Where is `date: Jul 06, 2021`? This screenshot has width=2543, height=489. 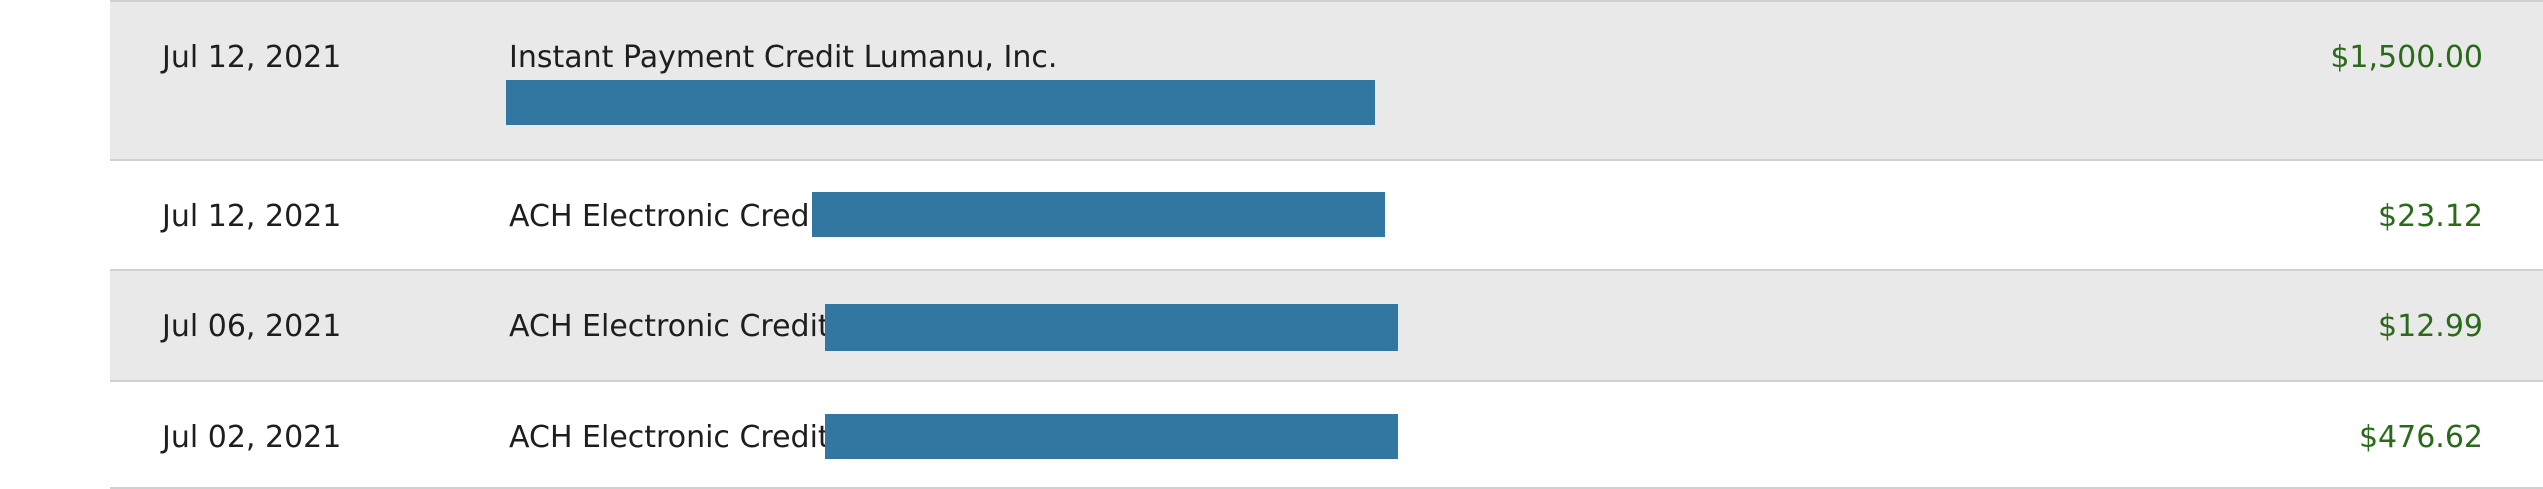 date: Jul 06, 2021 is located at coordinates (252, 326).